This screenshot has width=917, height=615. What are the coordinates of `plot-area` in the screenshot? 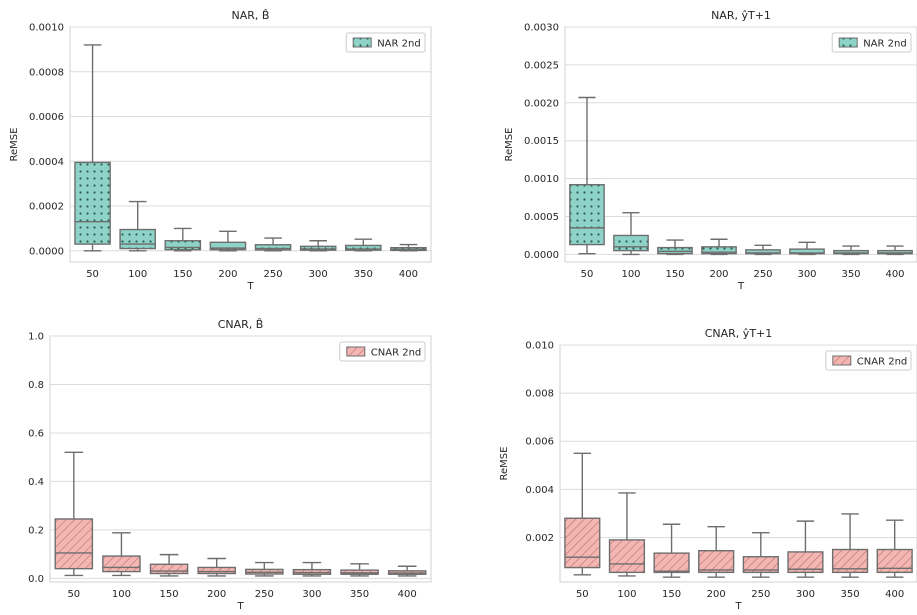 It's located at (740, 144).